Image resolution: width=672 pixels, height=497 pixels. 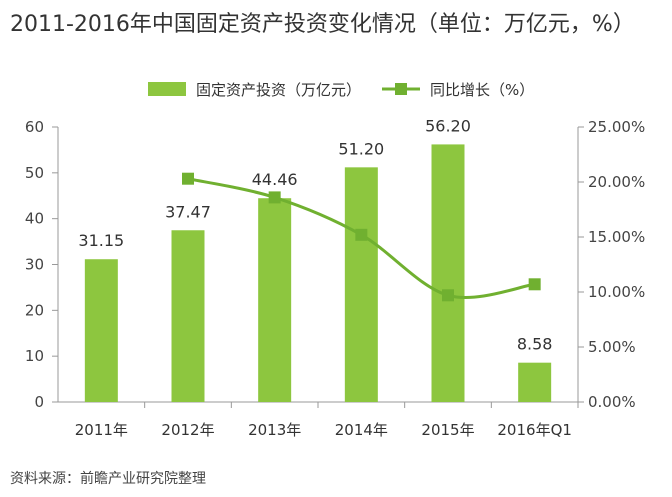 I want to click on growth-line, so click(x=361, y=237).